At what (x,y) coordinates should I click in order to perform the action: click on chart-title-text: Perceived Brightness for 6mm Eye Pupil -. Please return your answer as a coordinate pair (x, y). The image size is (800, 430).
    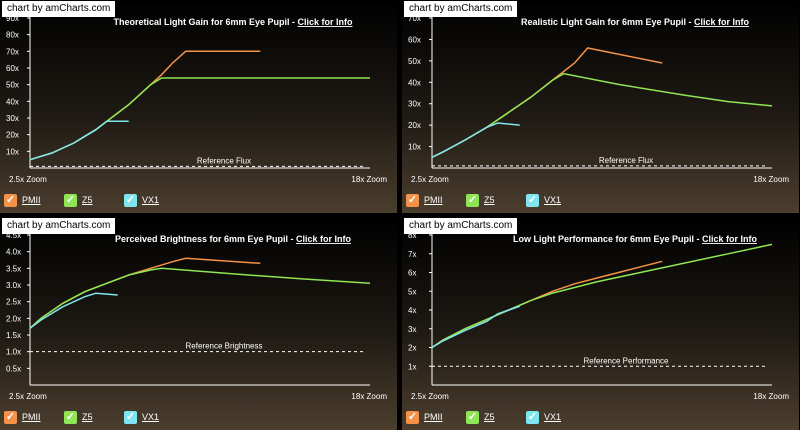
    Looking at the image, I should click on (205, 239).